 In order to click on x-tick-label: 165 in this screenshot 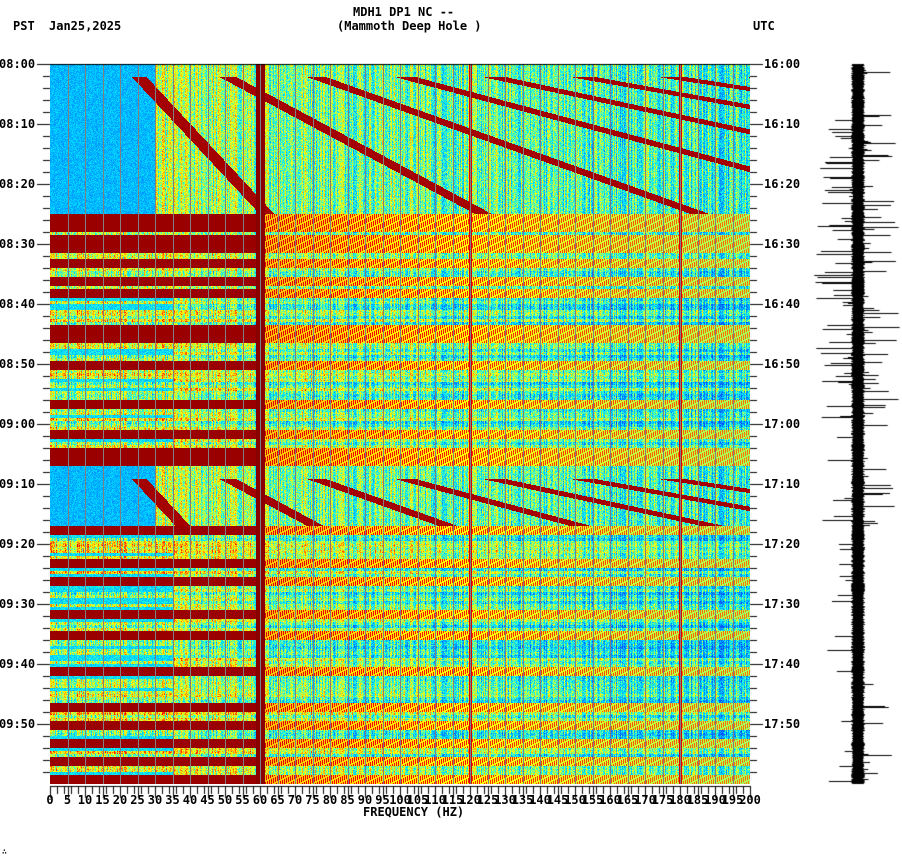, I will do `click(627, 800)`.